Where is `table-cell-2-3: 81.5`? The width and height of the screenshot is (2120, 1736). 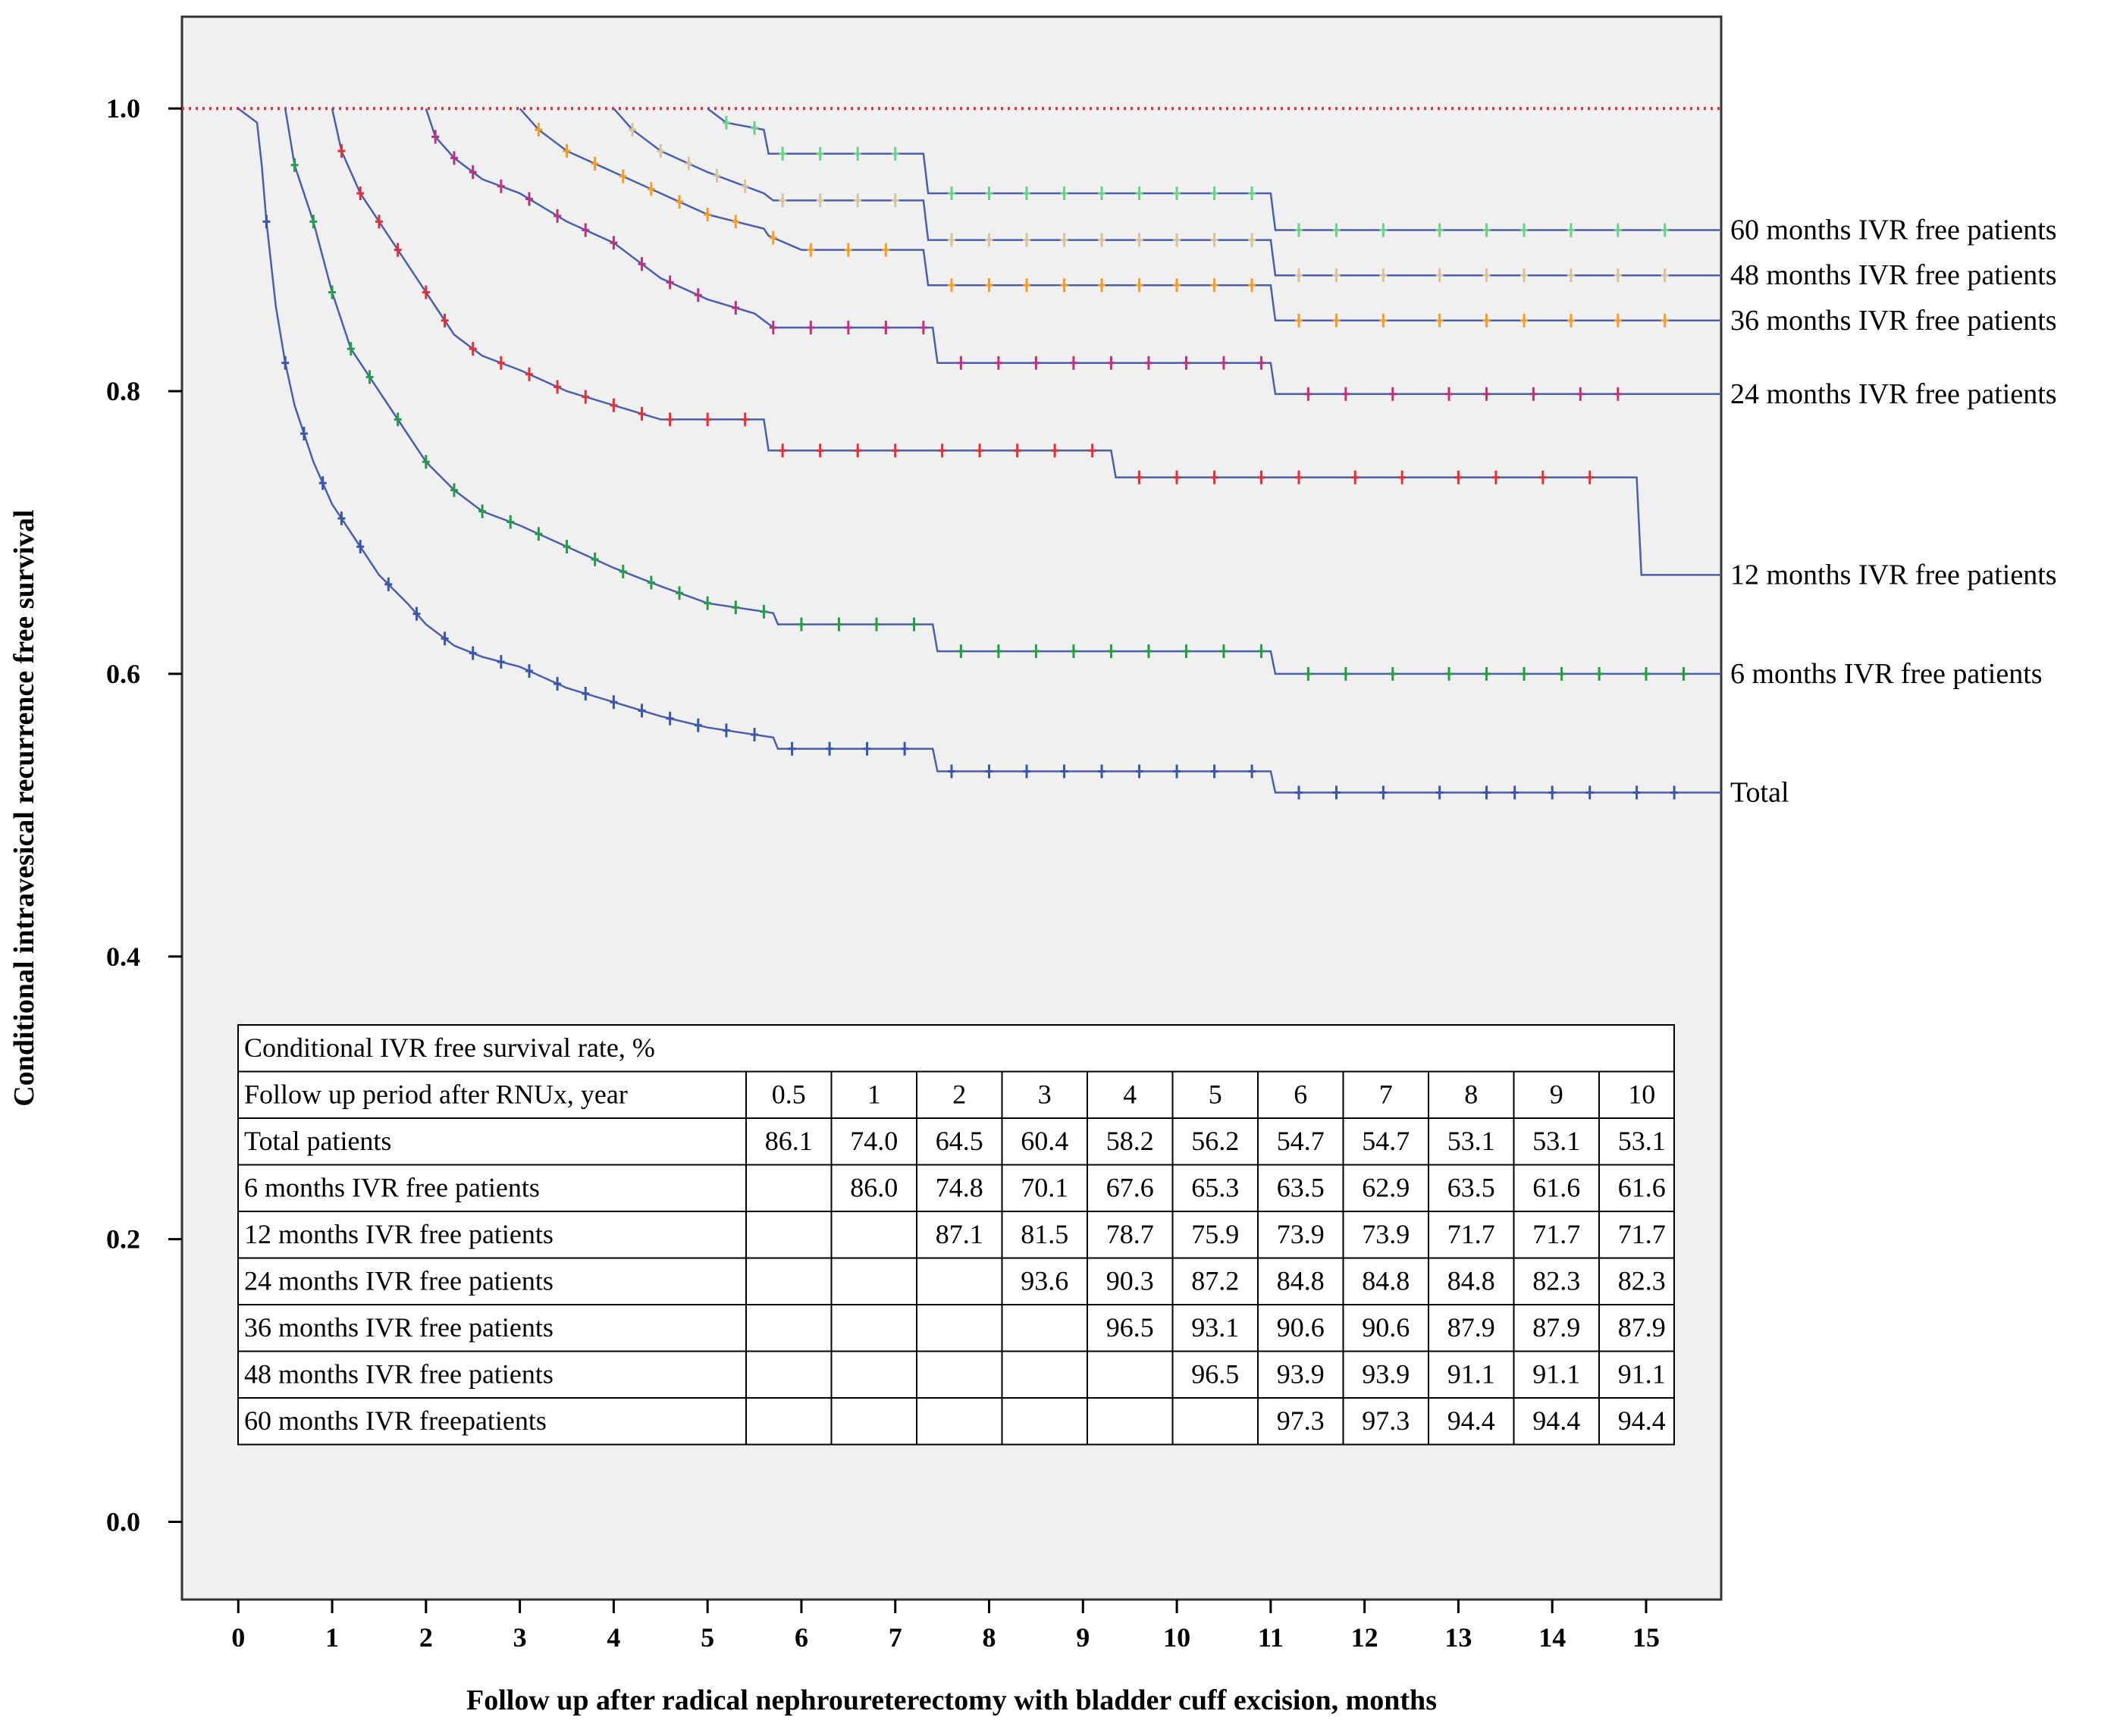 table-cell-2-3: 81.5 is located at coordinates (1044, 1234).